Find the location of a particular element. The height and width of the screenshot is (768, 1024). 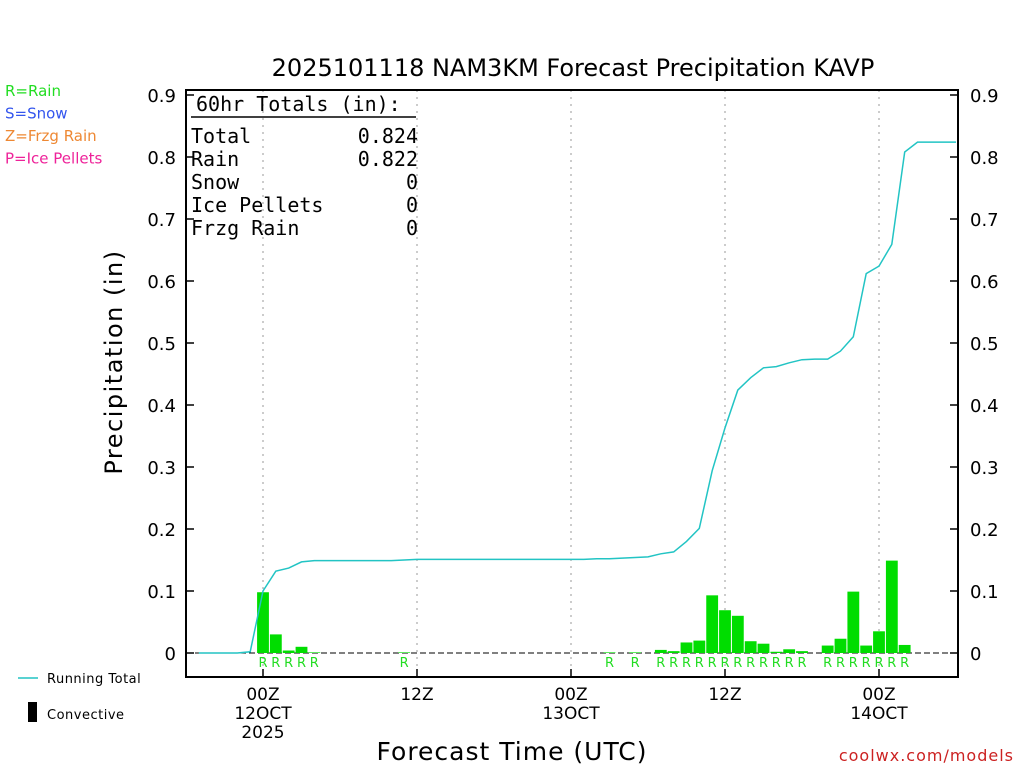

totals-row-label: Snow is located at coordinates (215, 182).